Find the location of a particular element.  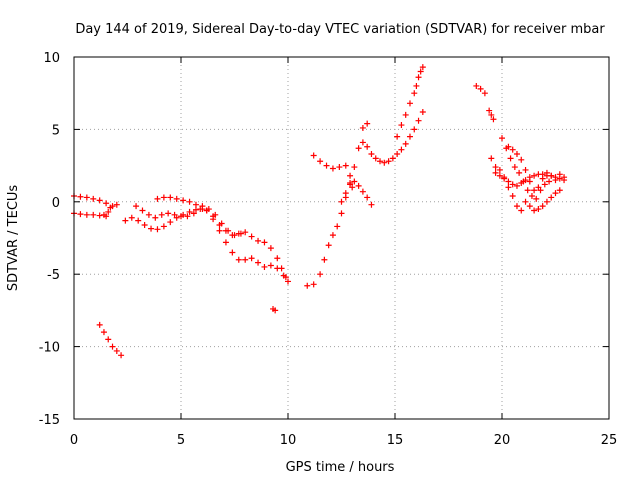

y-tick-label: 5 is located at coordinates (56, 130).